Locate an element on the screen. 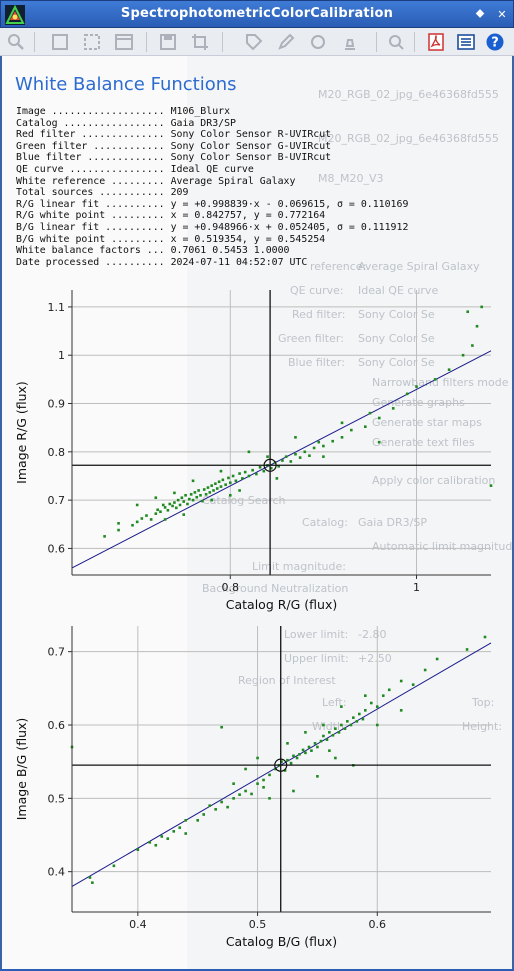 Image resolution: width=514 pixels, height=971 pixels. x-tick-label: 0.4 is located at coordinates (138, 924).